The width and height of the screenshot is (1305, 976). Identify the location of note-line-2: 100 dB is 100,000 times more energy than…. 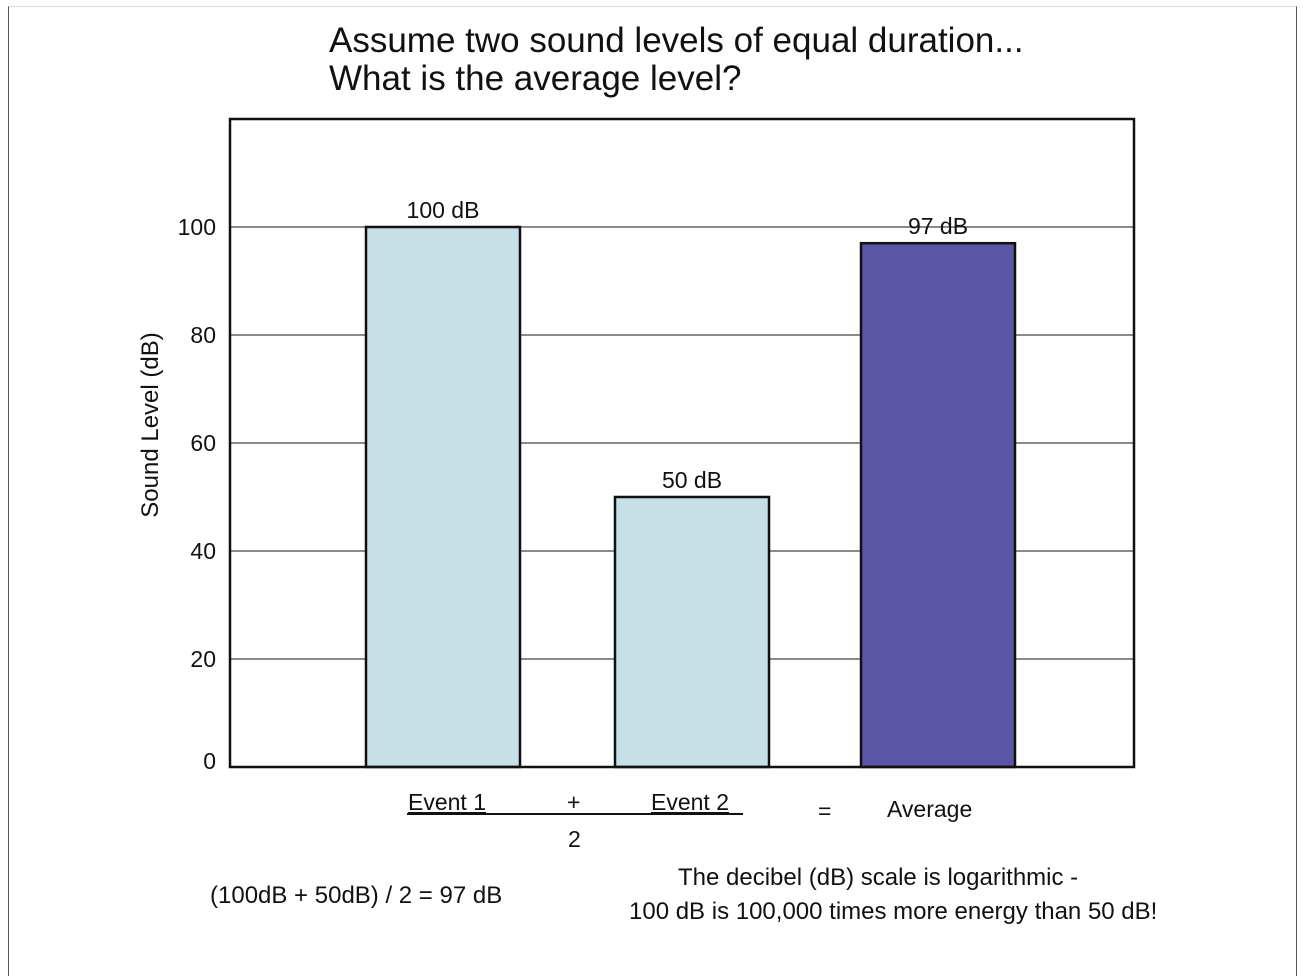
(893, 911).